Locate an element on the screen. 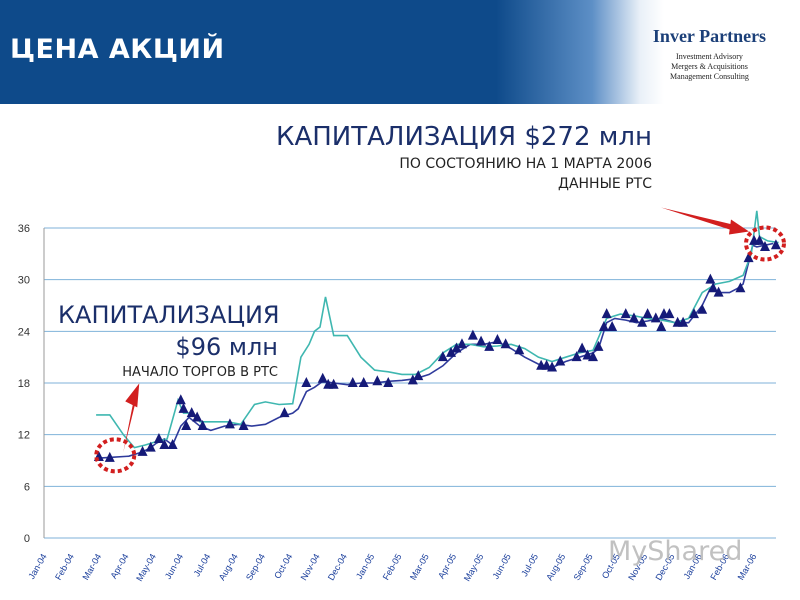 This screenshot has width=800, height=600. logo-line: Mergers & Acquisitions is located at coordinates (709, 66).